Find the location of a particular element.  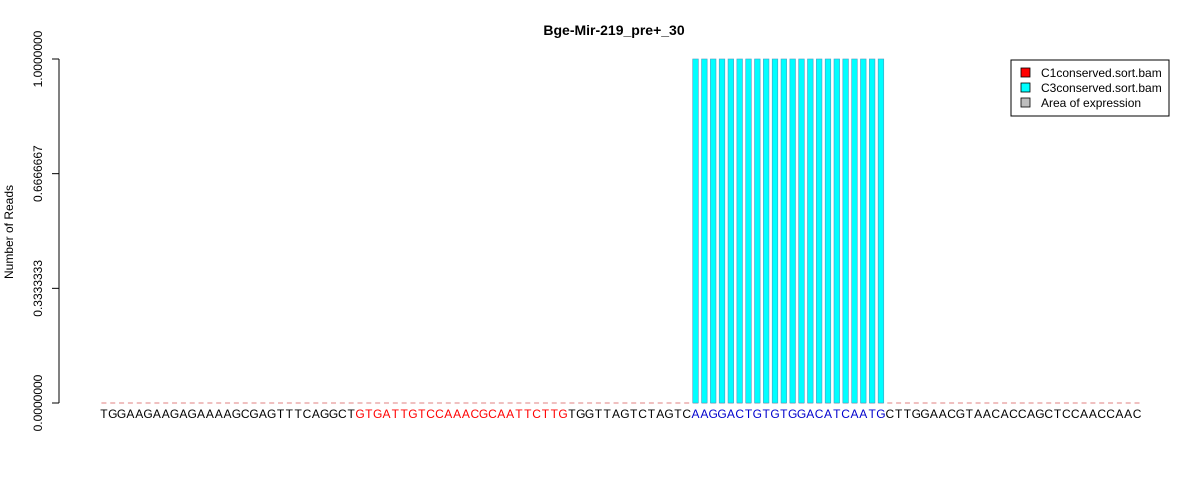

y-tick-label: 0.0000000 is located at coordinates (38, 402).